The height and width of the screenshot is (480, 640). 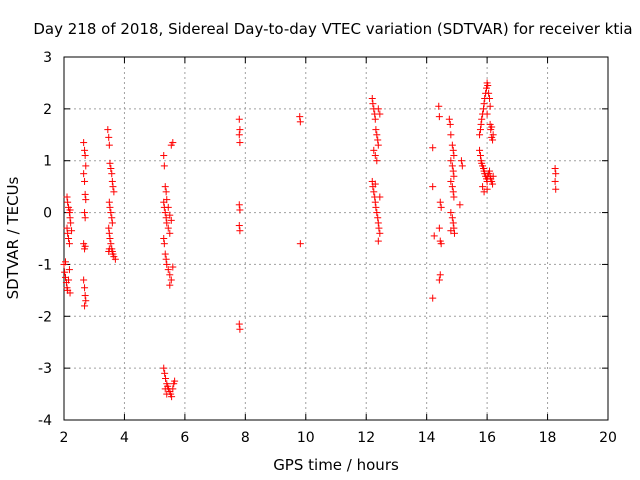 I want to click on y-tick-label: -3, so click(x=45, y=369).